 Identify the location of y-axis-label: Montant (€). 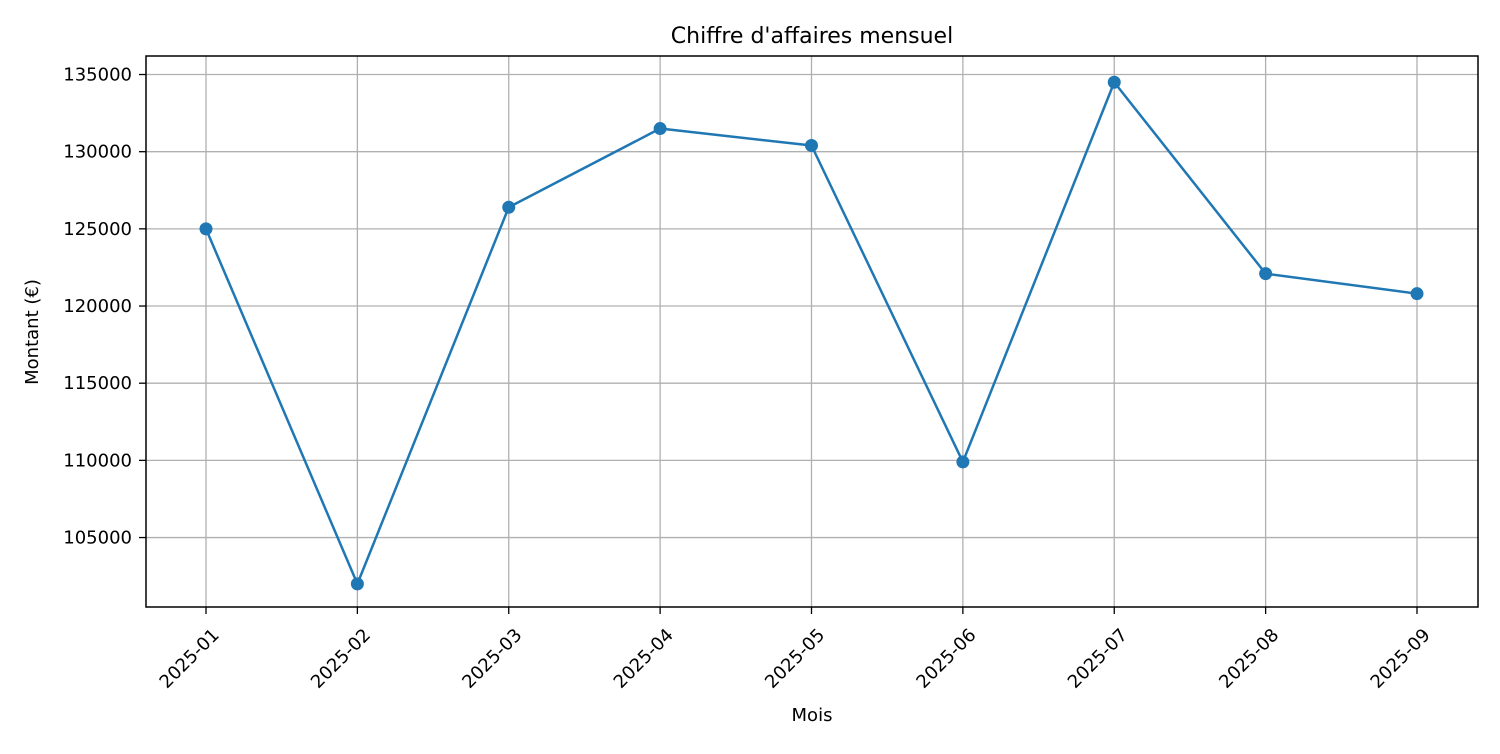
(32, 332).